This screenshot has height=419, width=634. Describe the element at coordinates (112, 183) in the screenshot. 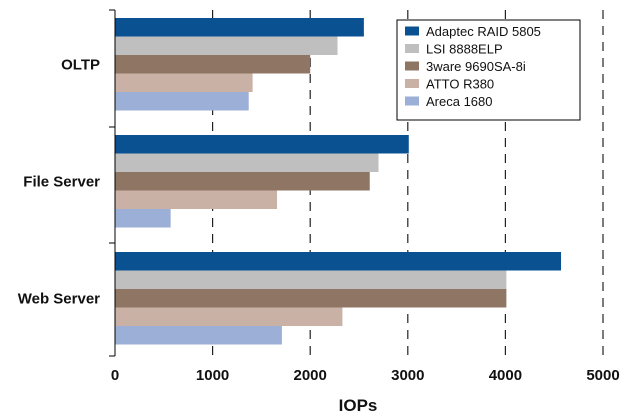

I see `axes` at that location.